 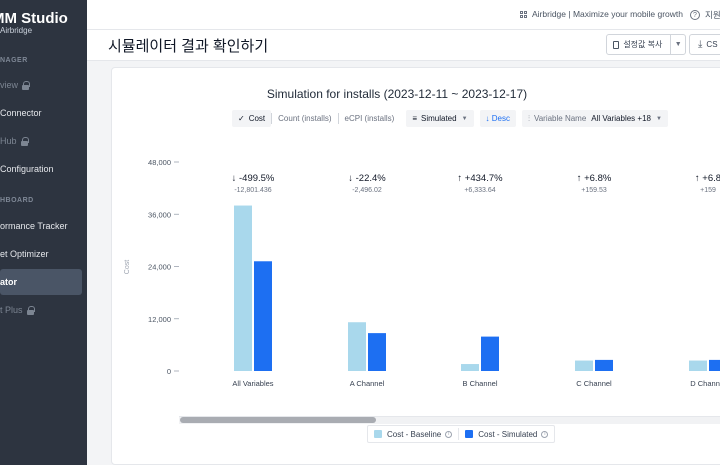 I want to click on x-tick-label: D Channel, so click(x=705, y=383).